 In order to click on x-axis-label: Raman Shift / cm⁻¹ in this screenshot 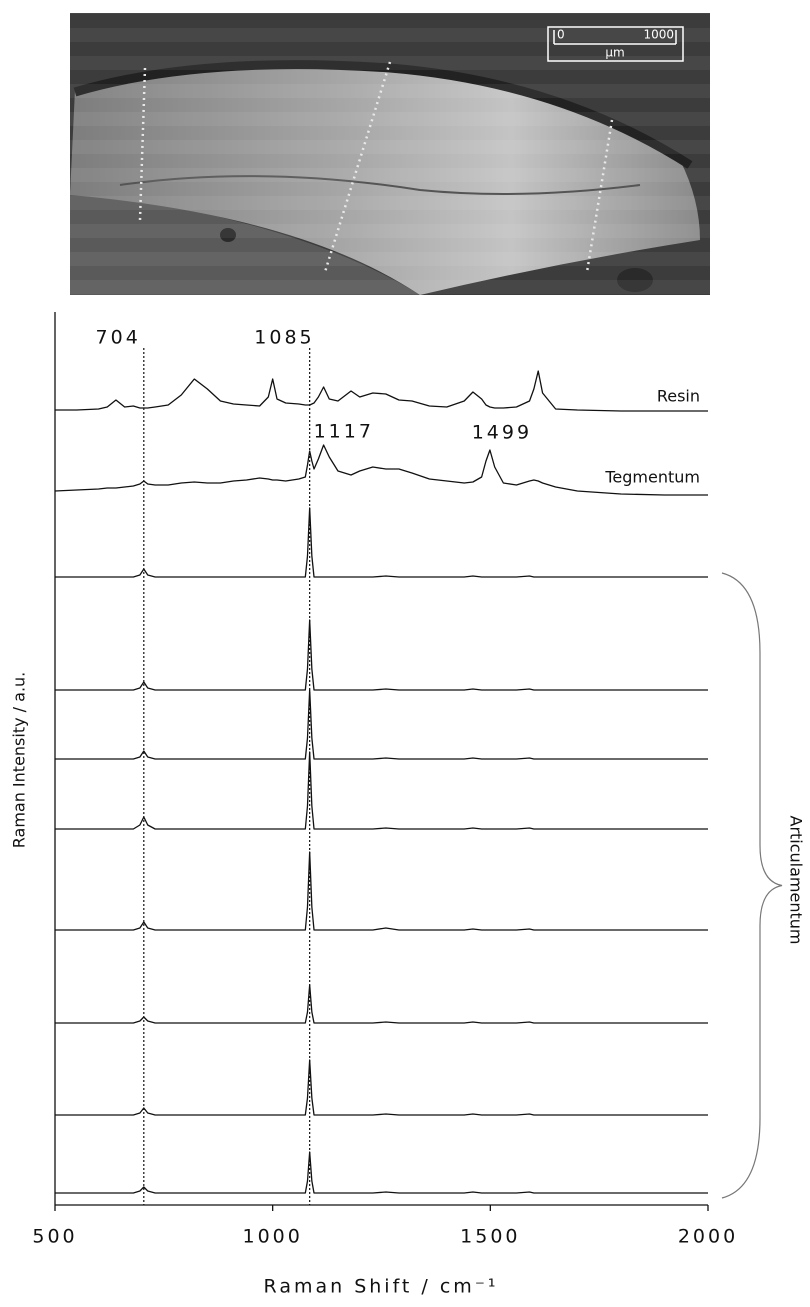, I will do `click(381, 1287)`.